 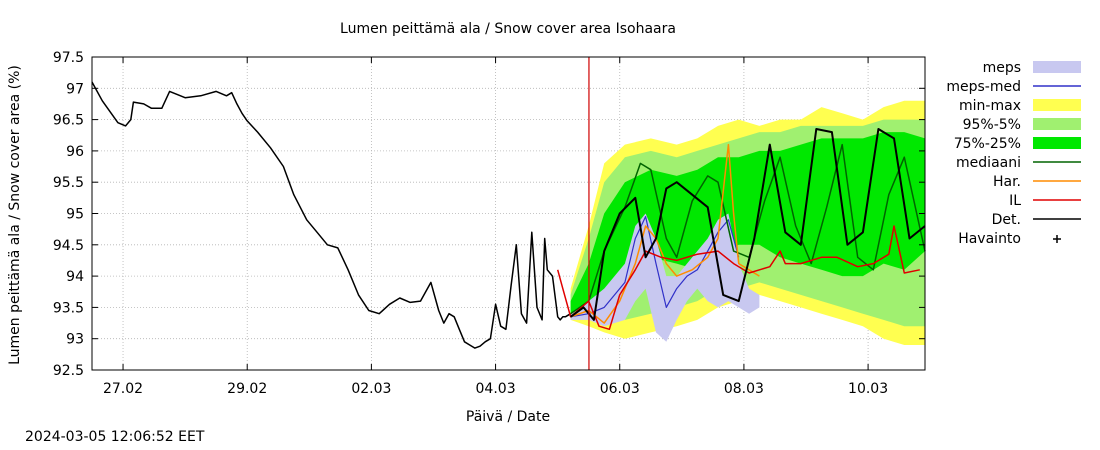 What do you see at coordinates (75, 152) in the screenshot?
I see `y-tick-label: 96` at bounding box center [75, 152].